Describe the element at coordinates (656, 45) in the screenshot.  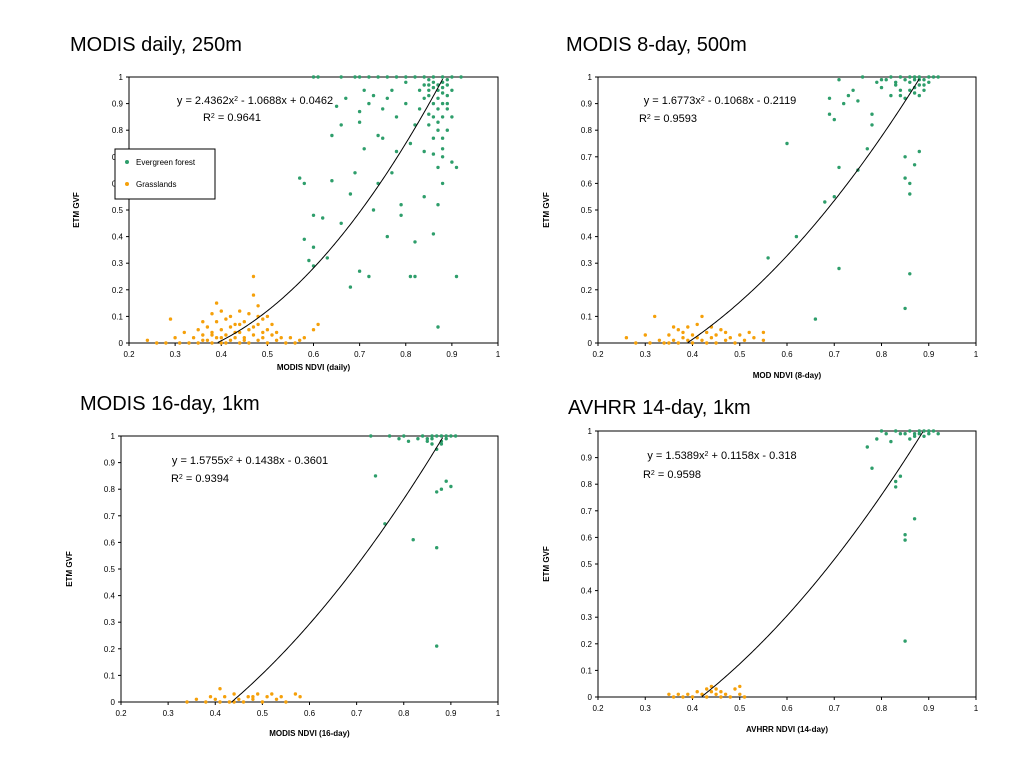
I see `panel-title-modis-8day: MODIS 8-day, 500m` at that location.